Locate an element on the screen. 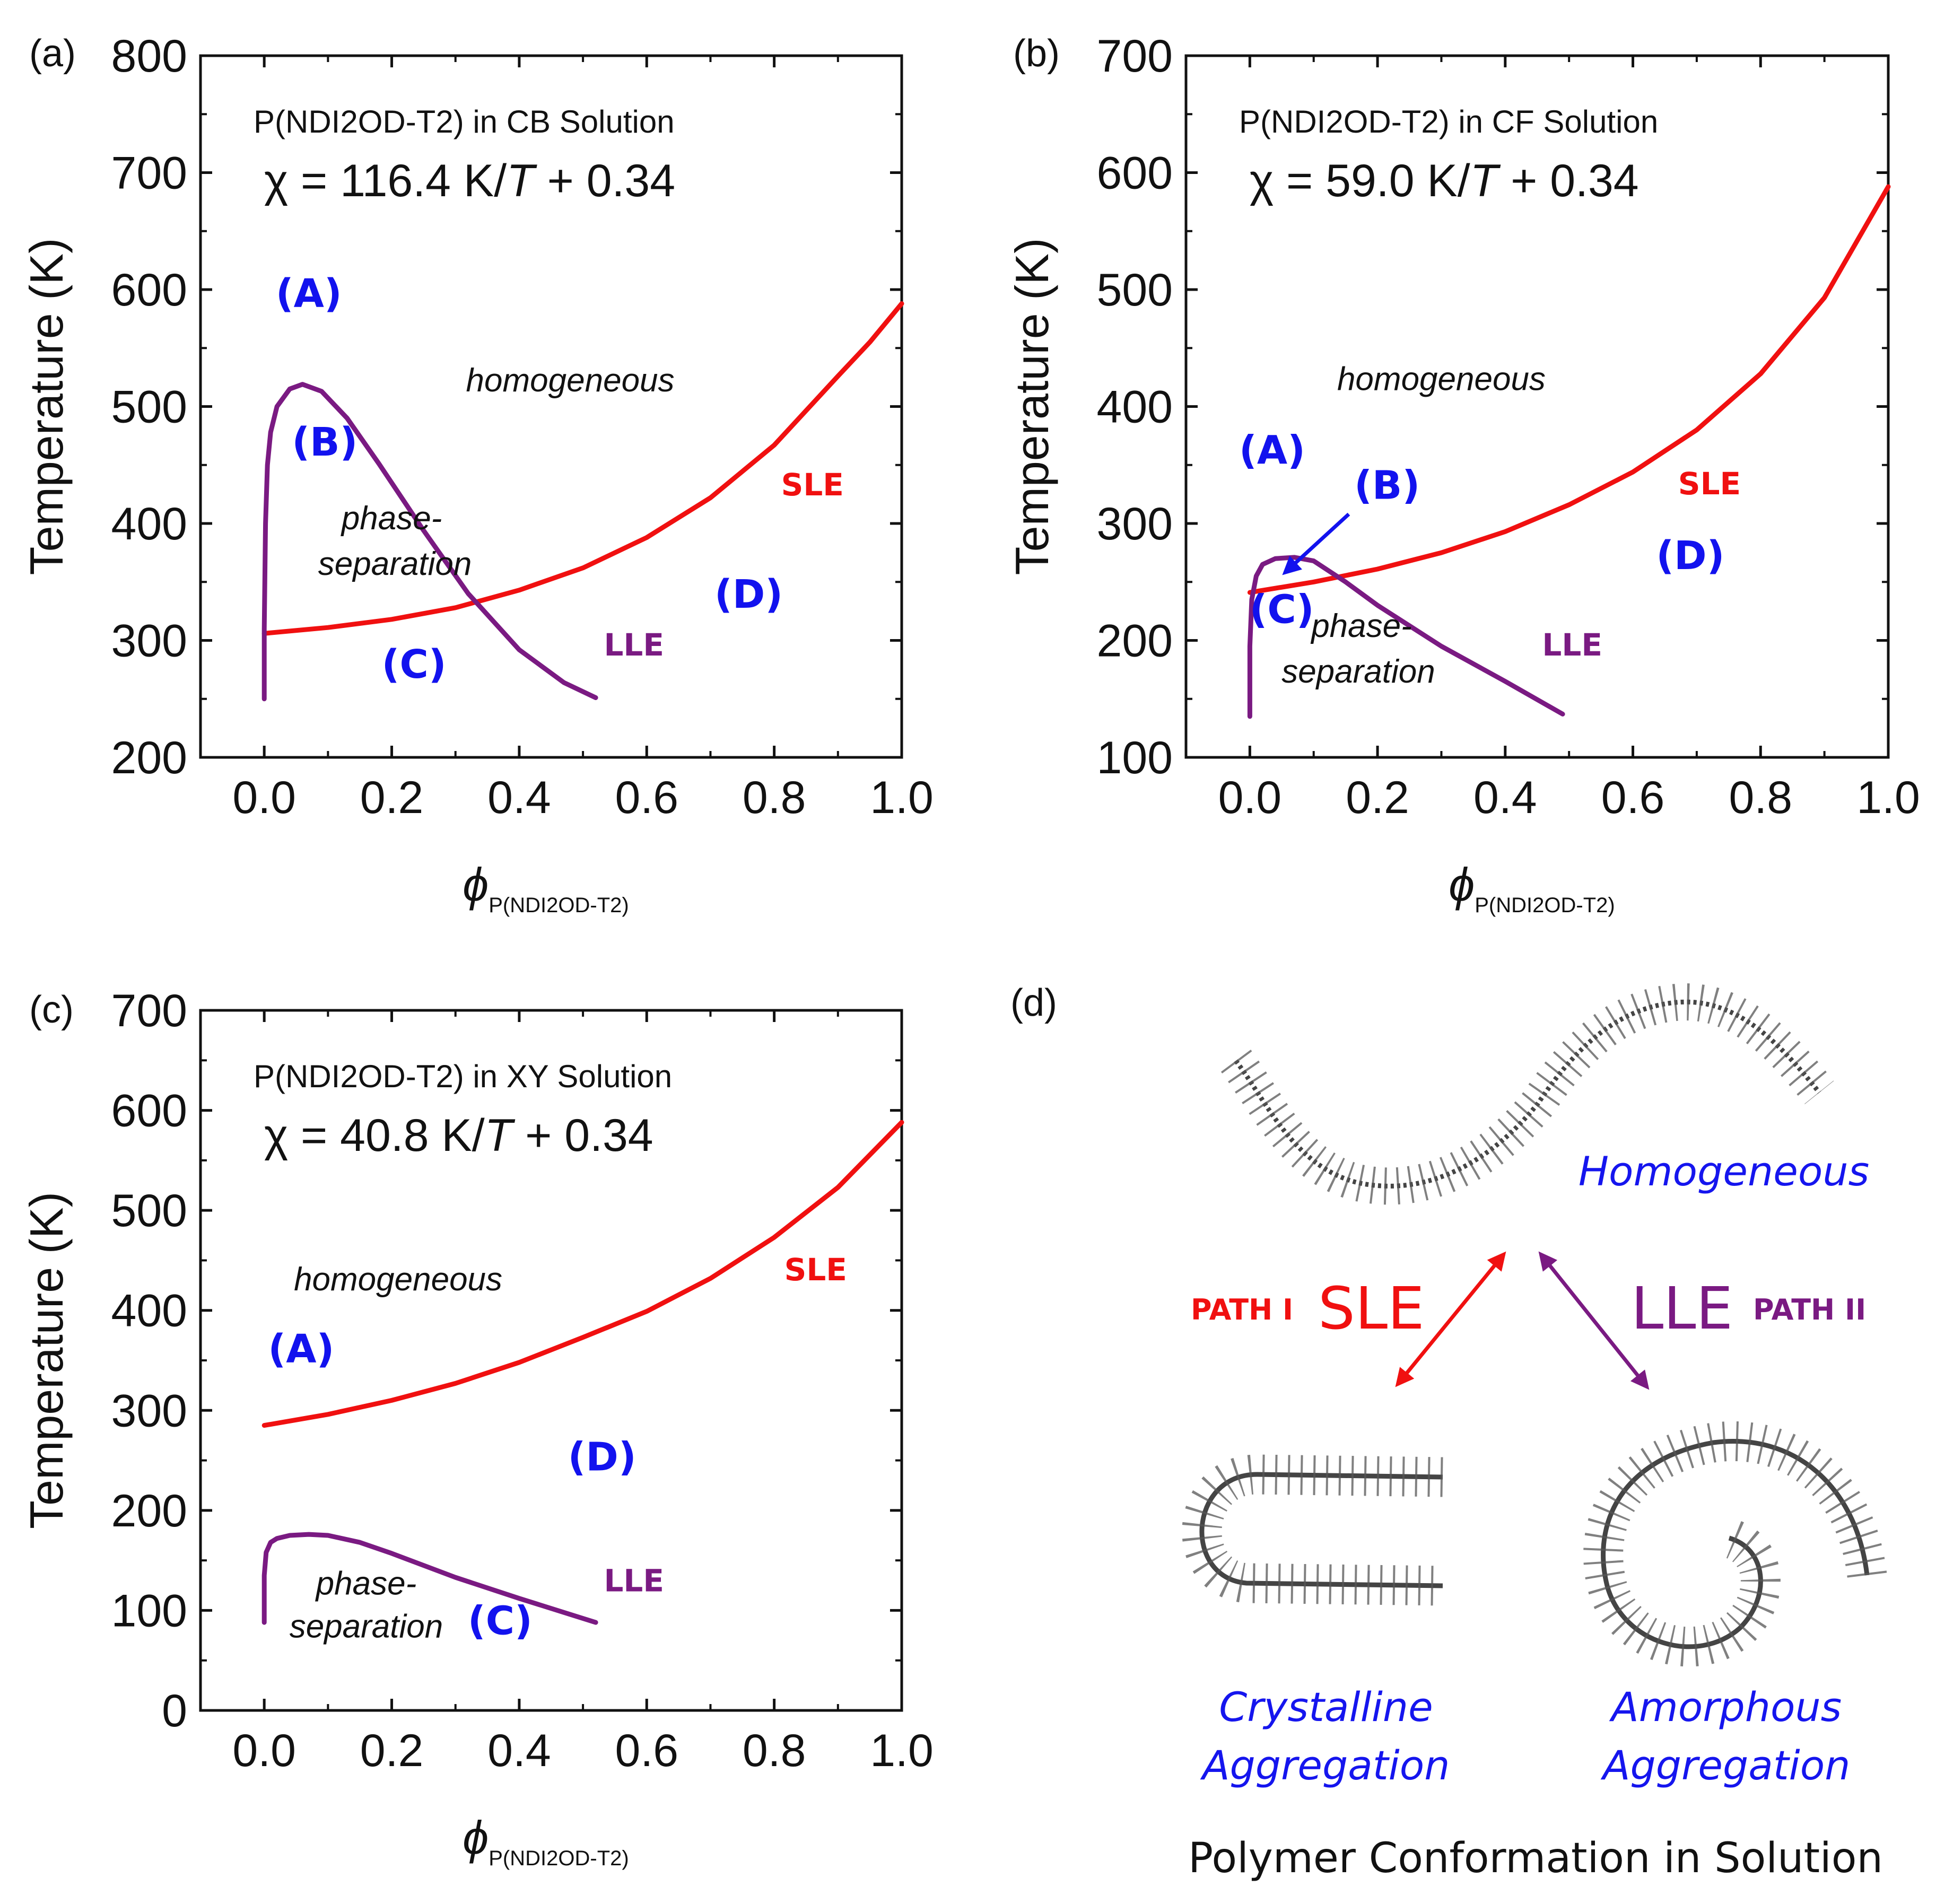 This screenshot has height=1904, width=1936. crystalline-label-line1: Crystalline is located at coordinates (1326, 1707).